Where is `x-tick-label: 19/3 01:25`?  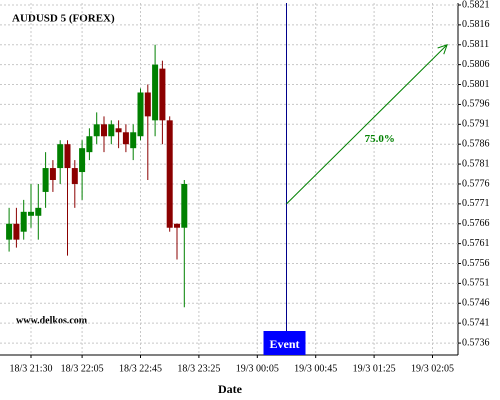 x-tick-label: 19/3 01:25 is located at coordinates (374, 368).